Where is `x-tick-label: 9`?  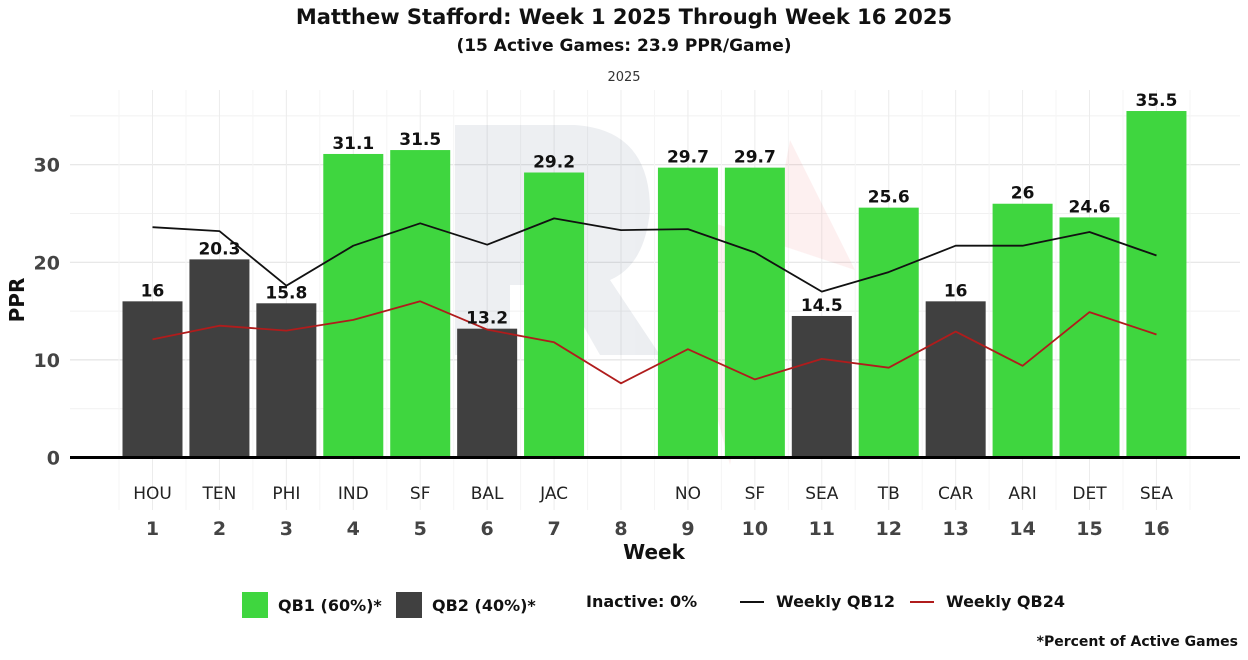 x-tick-label: 9 is located at coordinates (687, 529).